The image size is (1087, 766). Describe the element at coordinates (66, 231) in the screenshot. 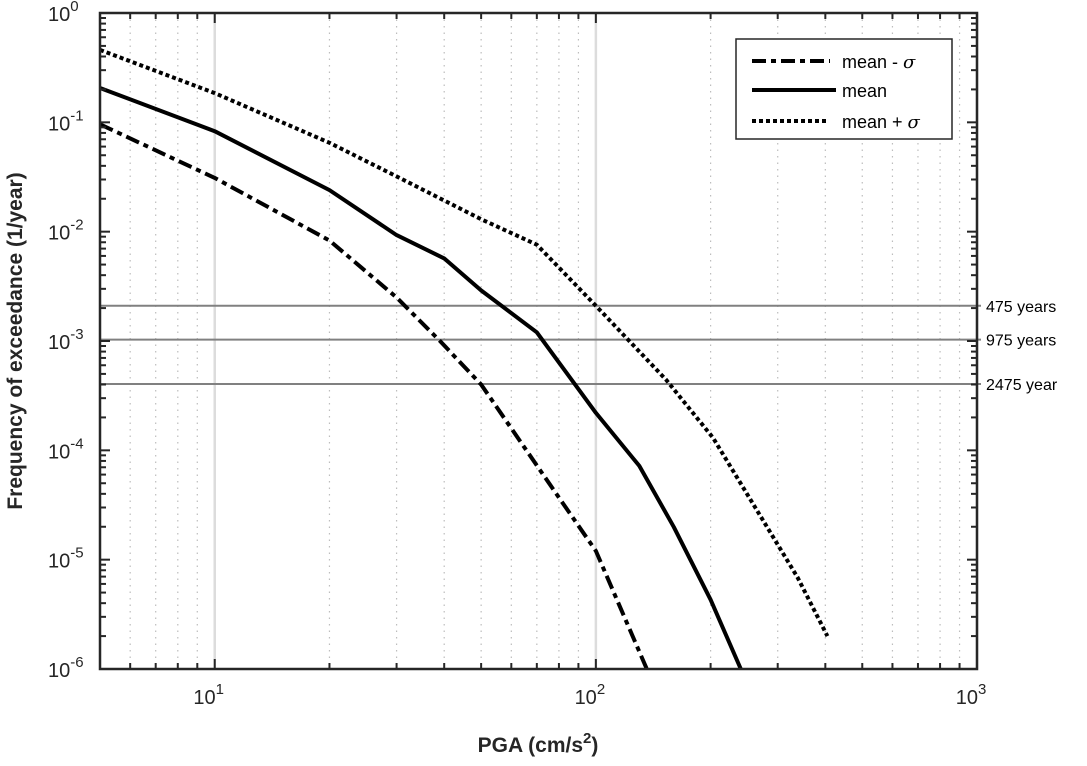

I see `y-tick-label: 10⁻²` at that location.